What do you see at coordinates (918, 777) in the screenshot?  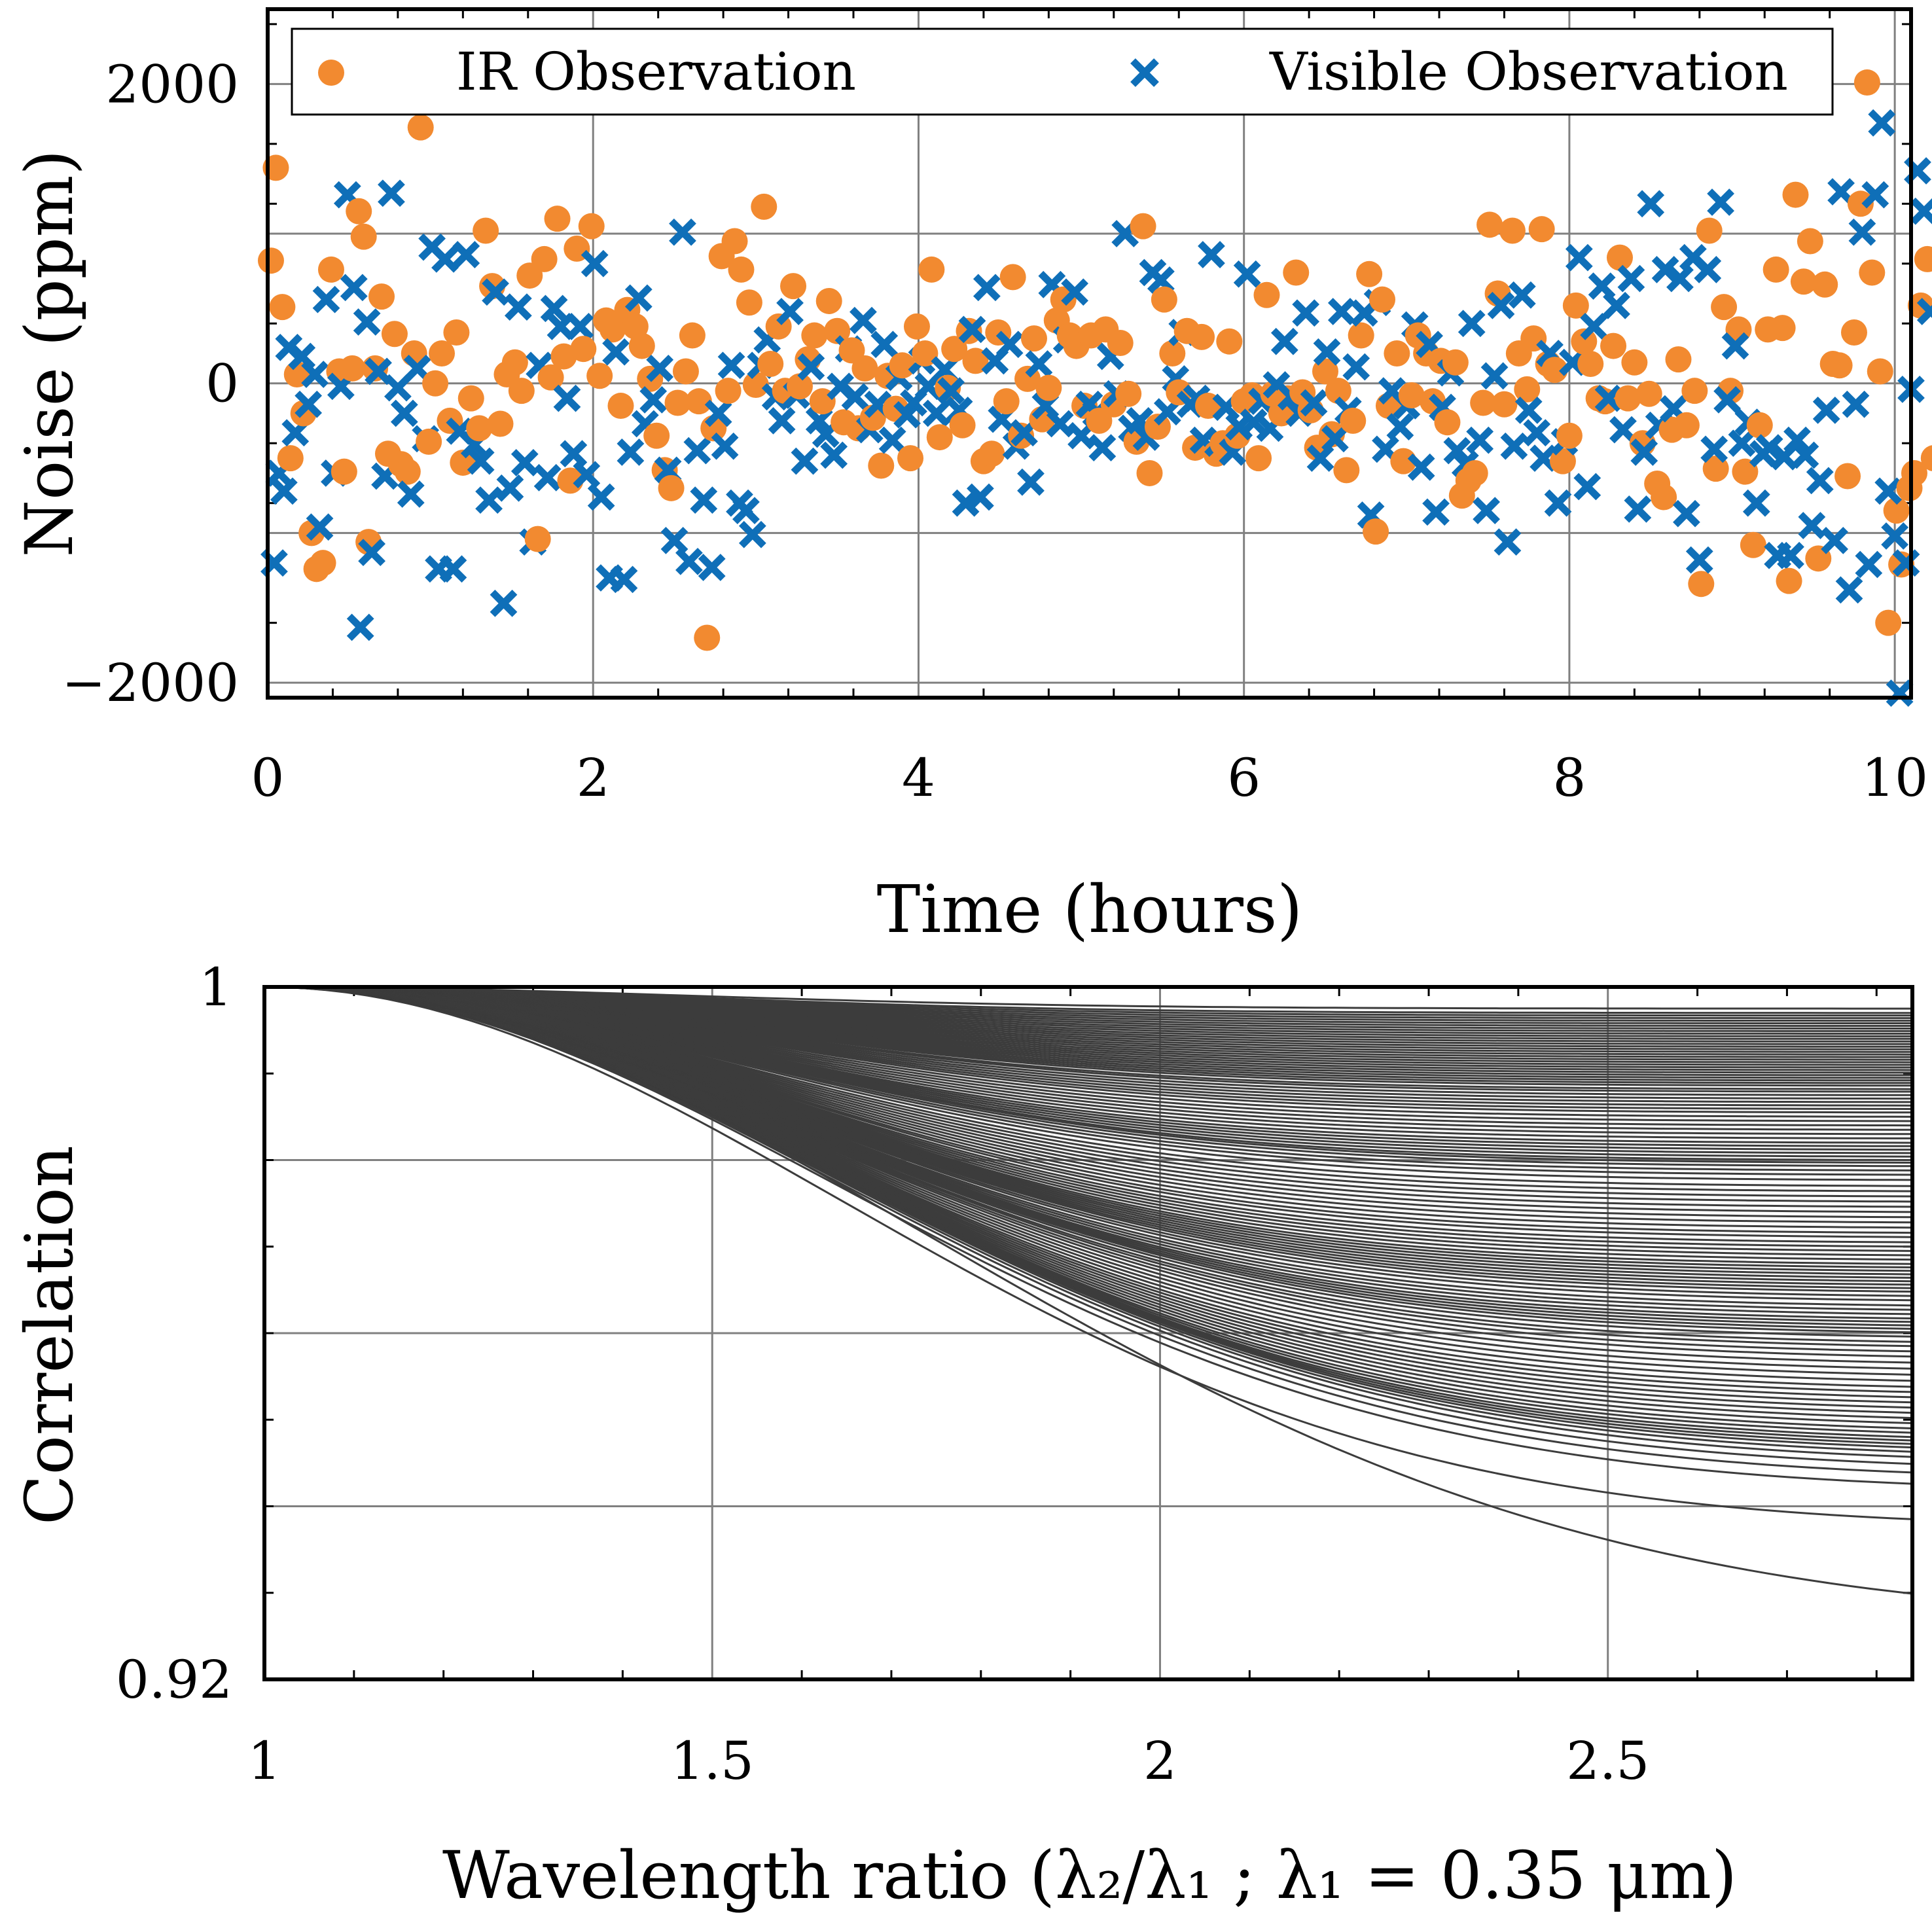 I see `top-x-tick-label: 4` at bounding box center [918, 777].